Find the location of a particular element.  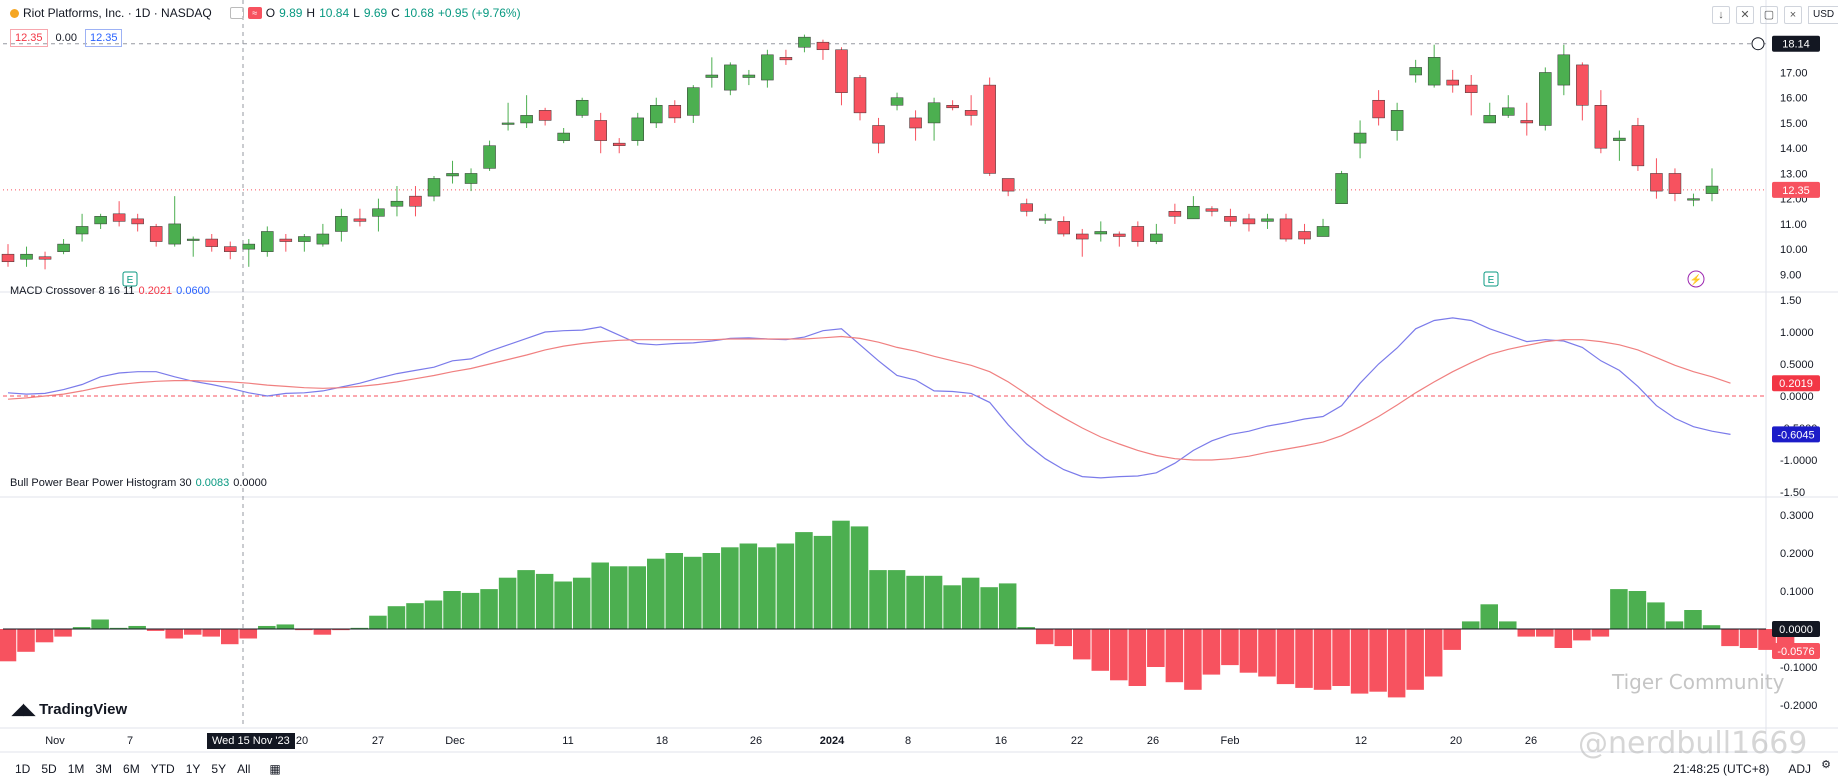

macd-value-macd: 0.0600 is located at coordinates (193, 291).